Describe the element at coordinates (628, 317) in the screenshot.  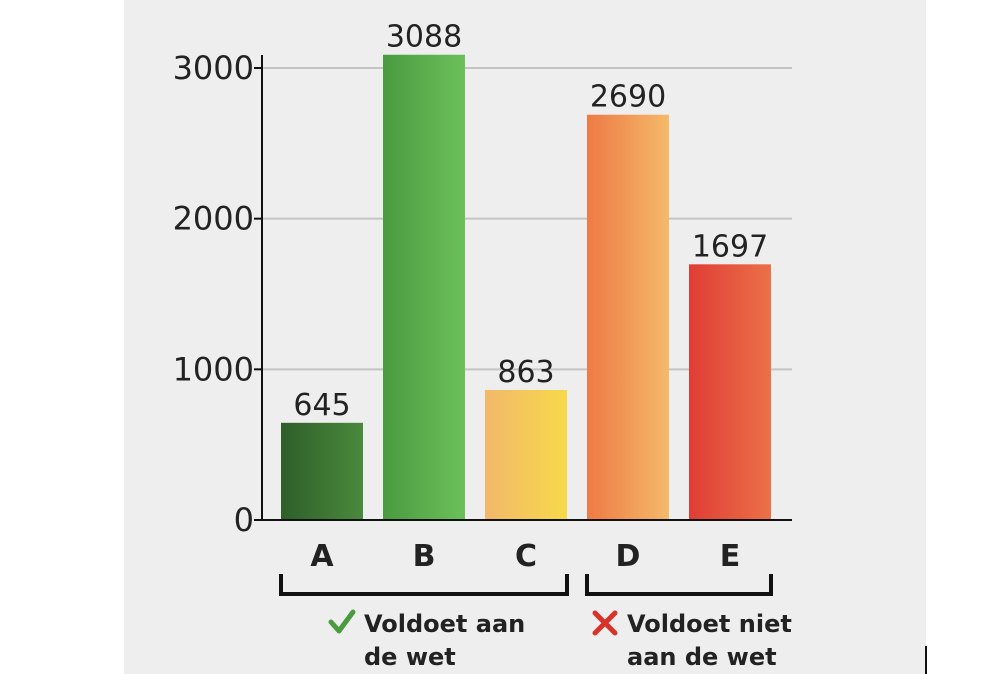
I see `bar-d` at that location.